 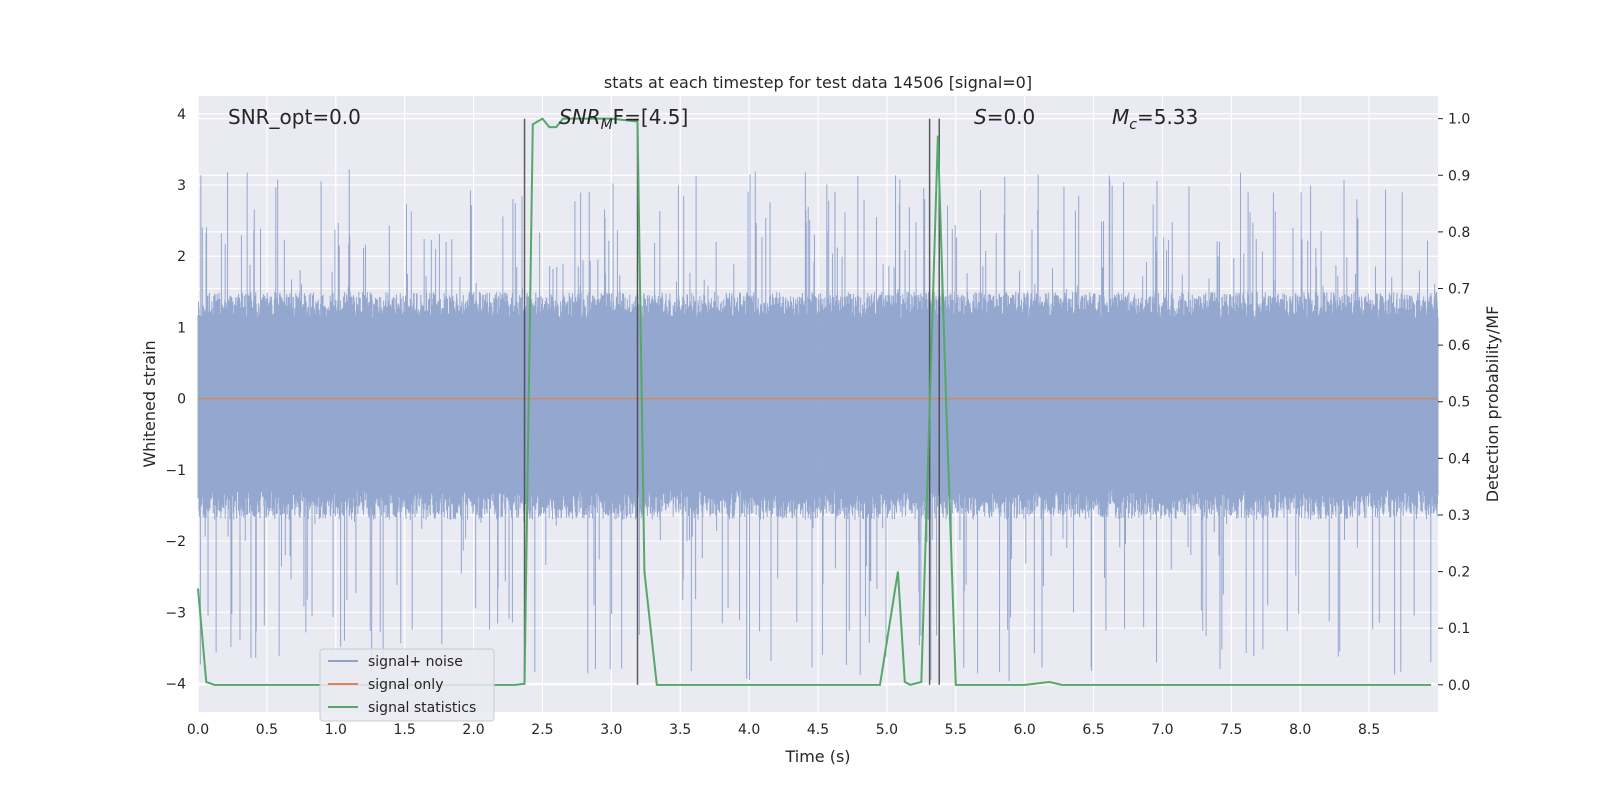 What do you see at coordinates (1459, 686) in the screenshot?
I see `y2-tick-label: 0.0` at bounding box center [1459, 686].